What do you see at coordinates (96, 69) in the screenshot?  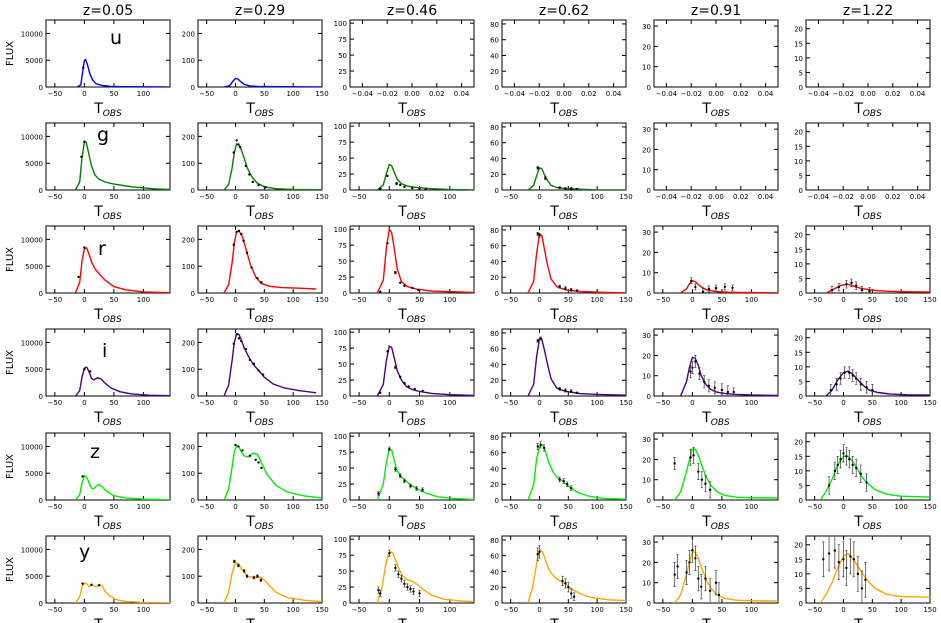 I see `panel-u-0: 0 5000 10000 −50 0 50 100 TOBS u` at bounding box center [96, 69].